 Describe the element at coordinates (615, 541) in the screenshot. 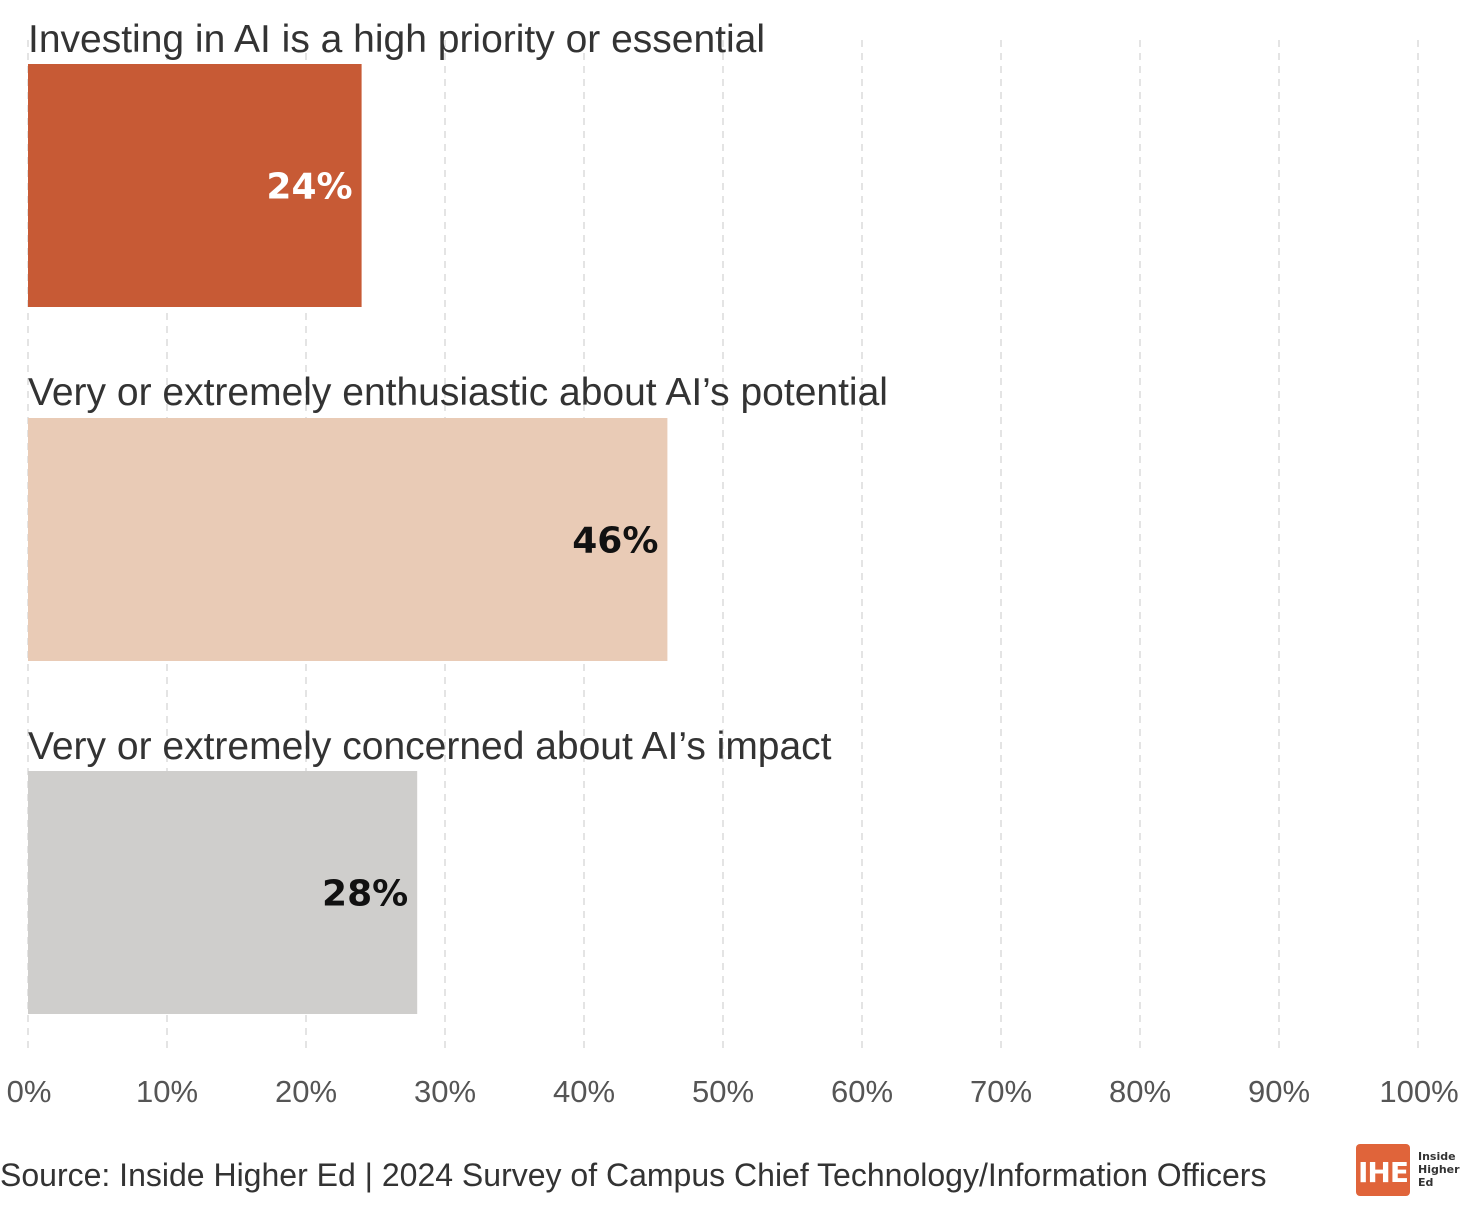

I see `bar-value-label-2: 46%` at that location.